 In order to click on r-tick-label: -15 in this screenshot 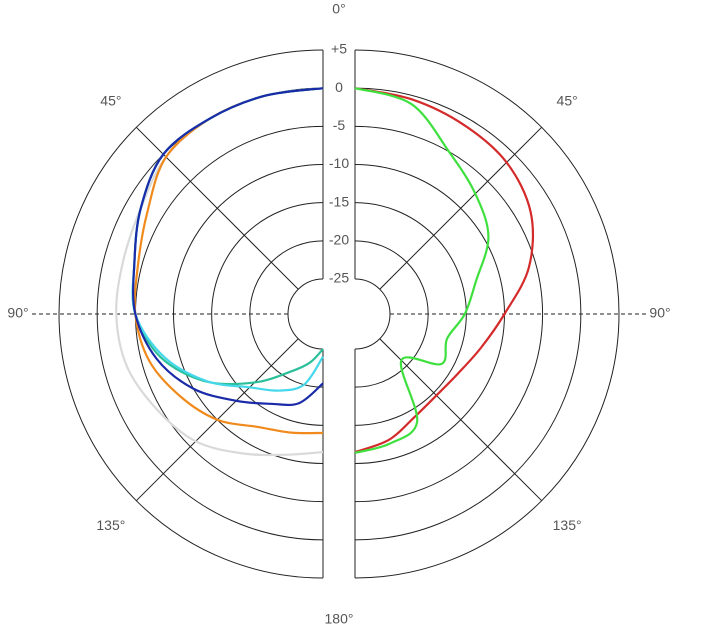, I will do `click(339, 201)`.